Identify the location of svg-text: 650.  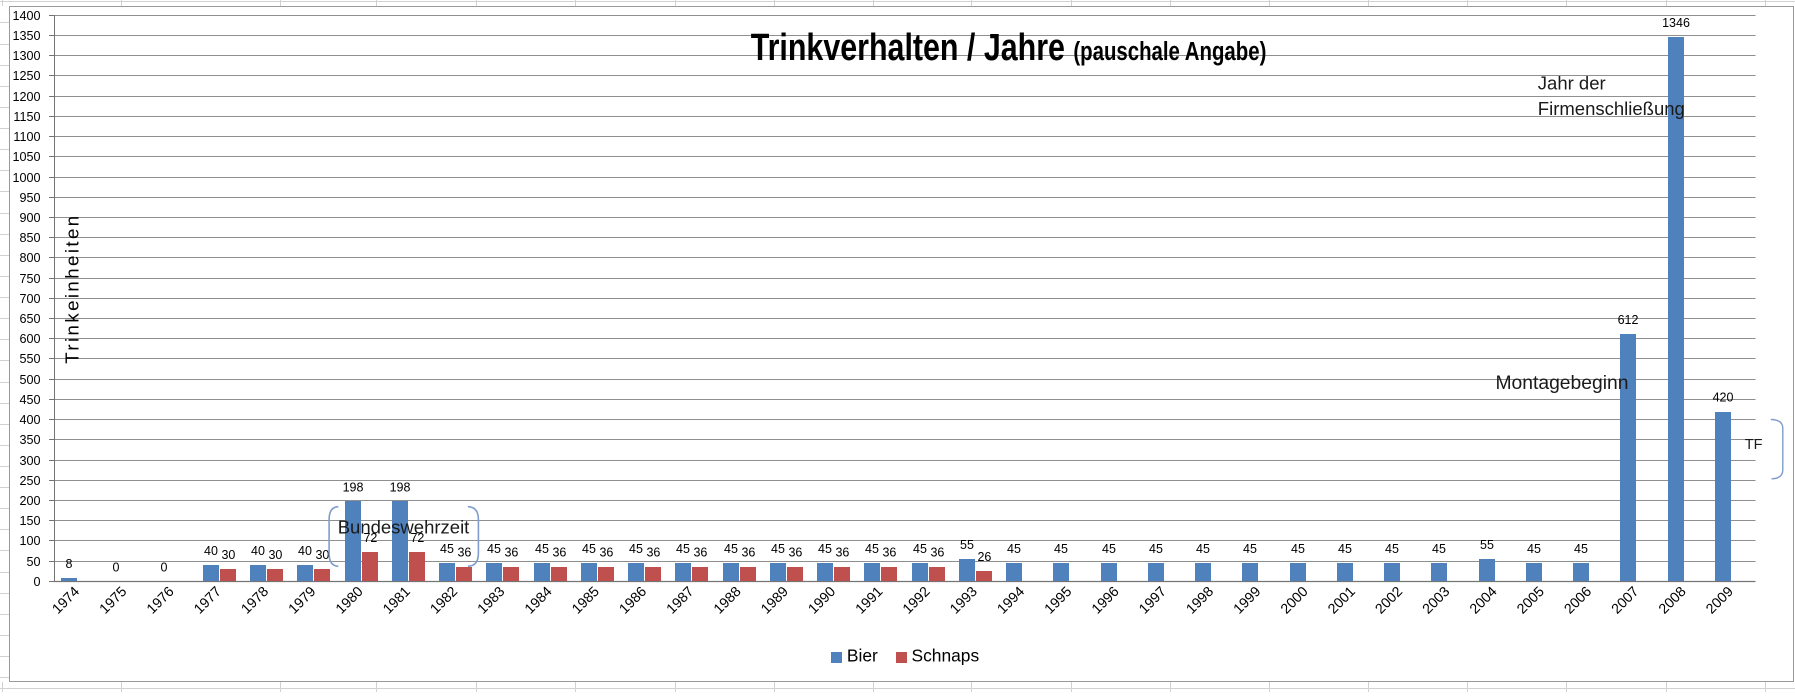
(29, 319).